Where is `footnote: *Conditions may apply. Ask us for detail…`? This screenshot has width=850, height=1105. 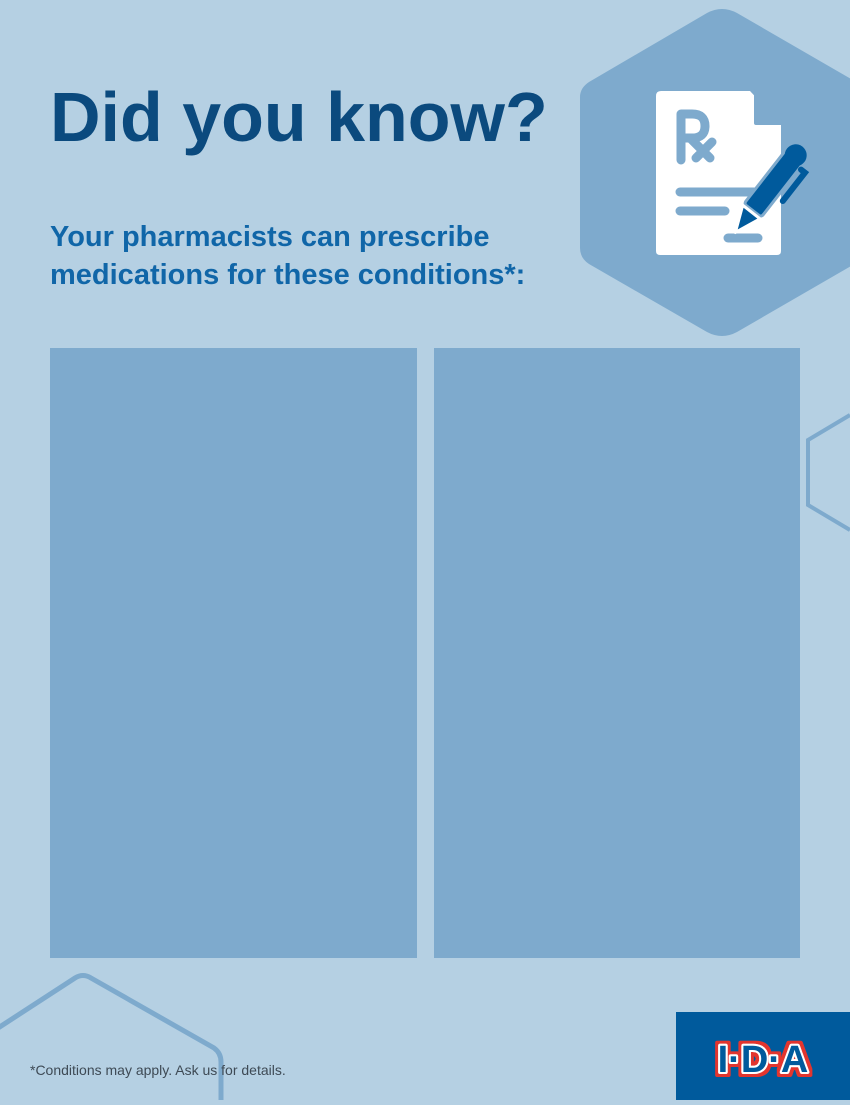 footnote: *Conditions may apply. Ask us for detail… is located at coordinates (158, 1070).